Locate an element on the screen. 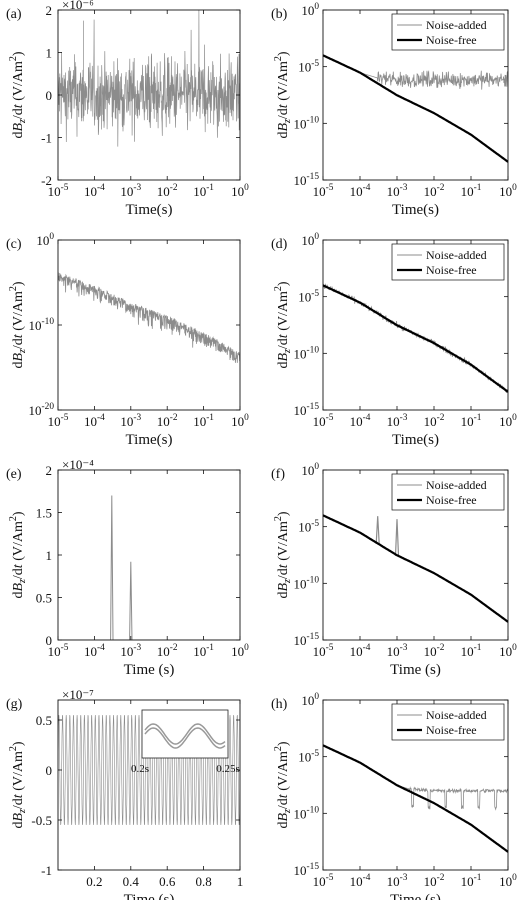 This screenshot has width=520, height=900. panel-label: (b) is located at coordinates (279, 14).